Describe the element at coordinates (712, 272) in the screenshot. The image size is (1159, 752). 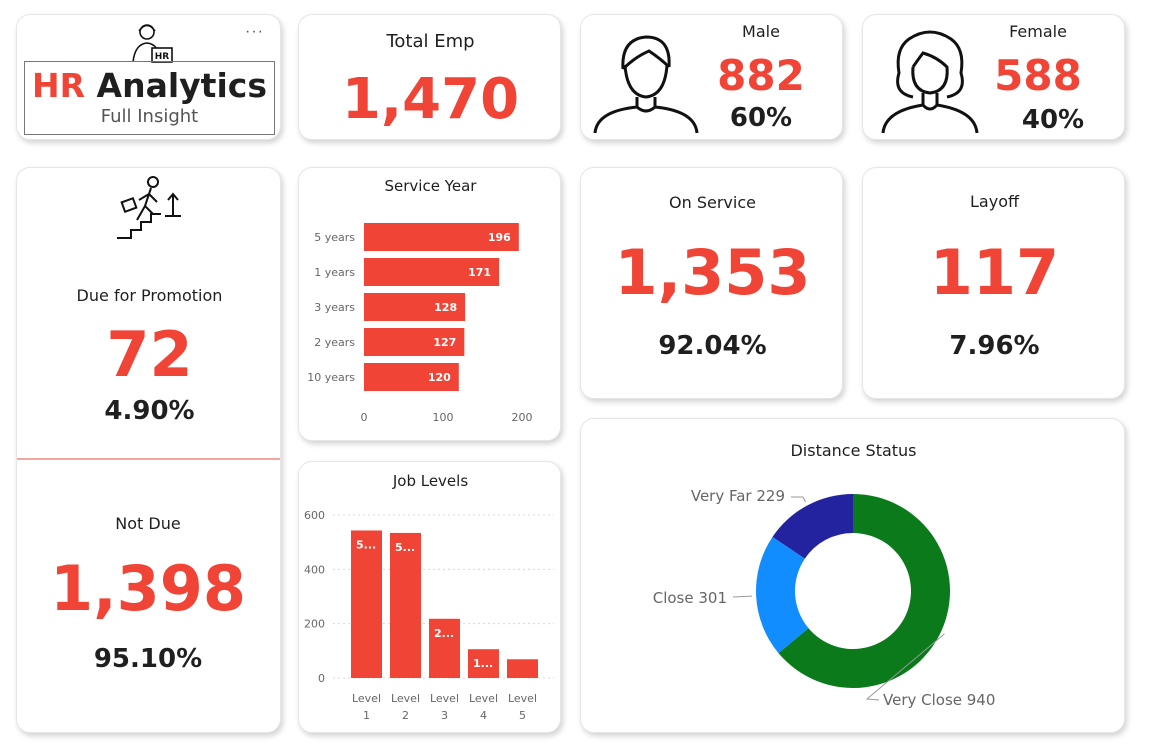
I see `on-service-value: 1,353` at that location.